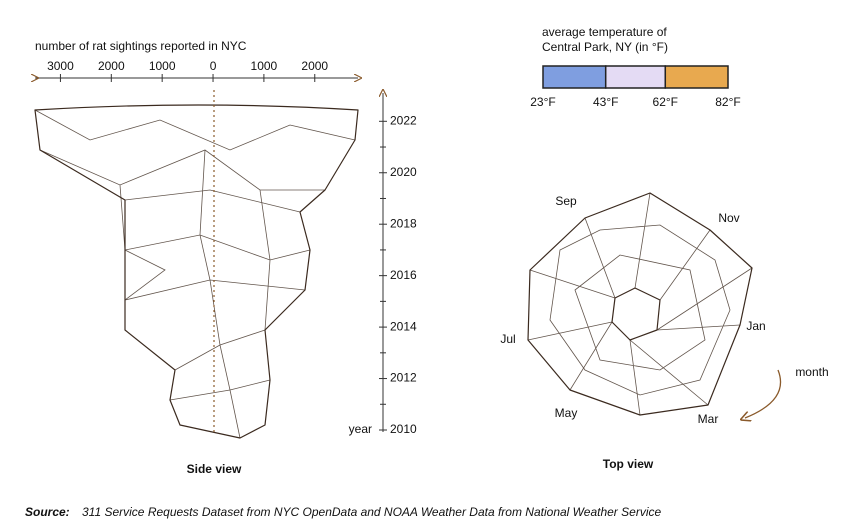 The width and height of the screenshot is (860, 529). I want to click on source-label: Source:, so click(47, 512).